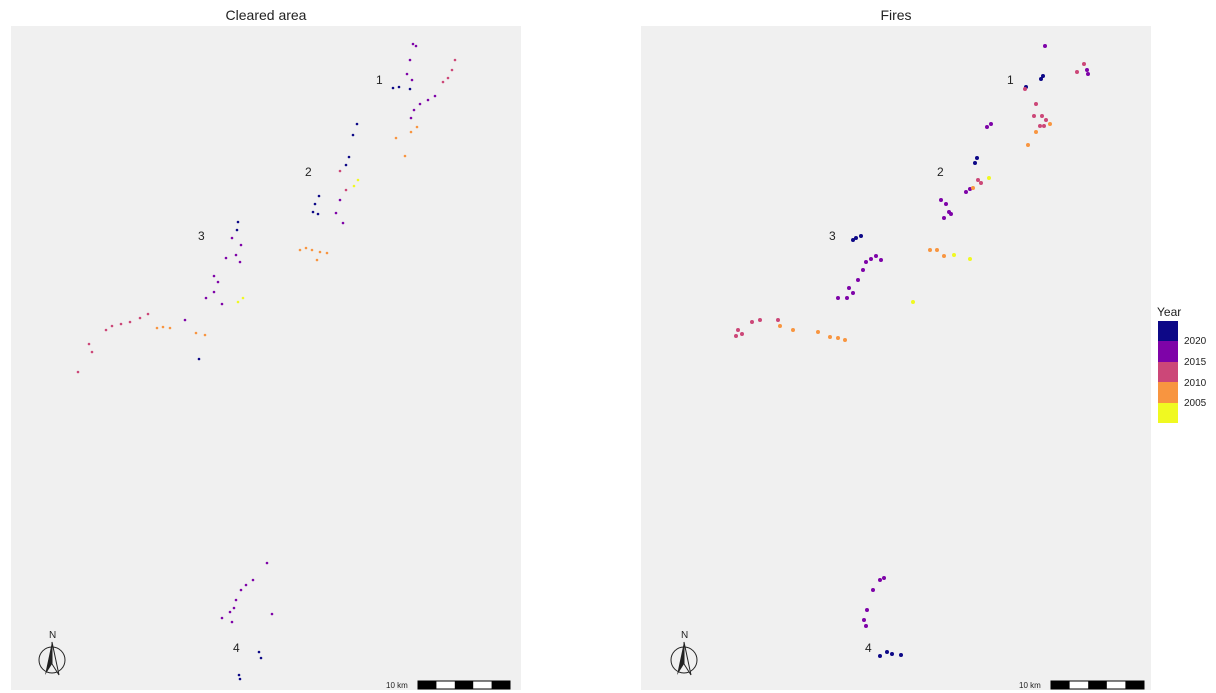  Describe the element at coordinates (397, 685) in the screenshot. I see `svg-text: 10 km` at that location.